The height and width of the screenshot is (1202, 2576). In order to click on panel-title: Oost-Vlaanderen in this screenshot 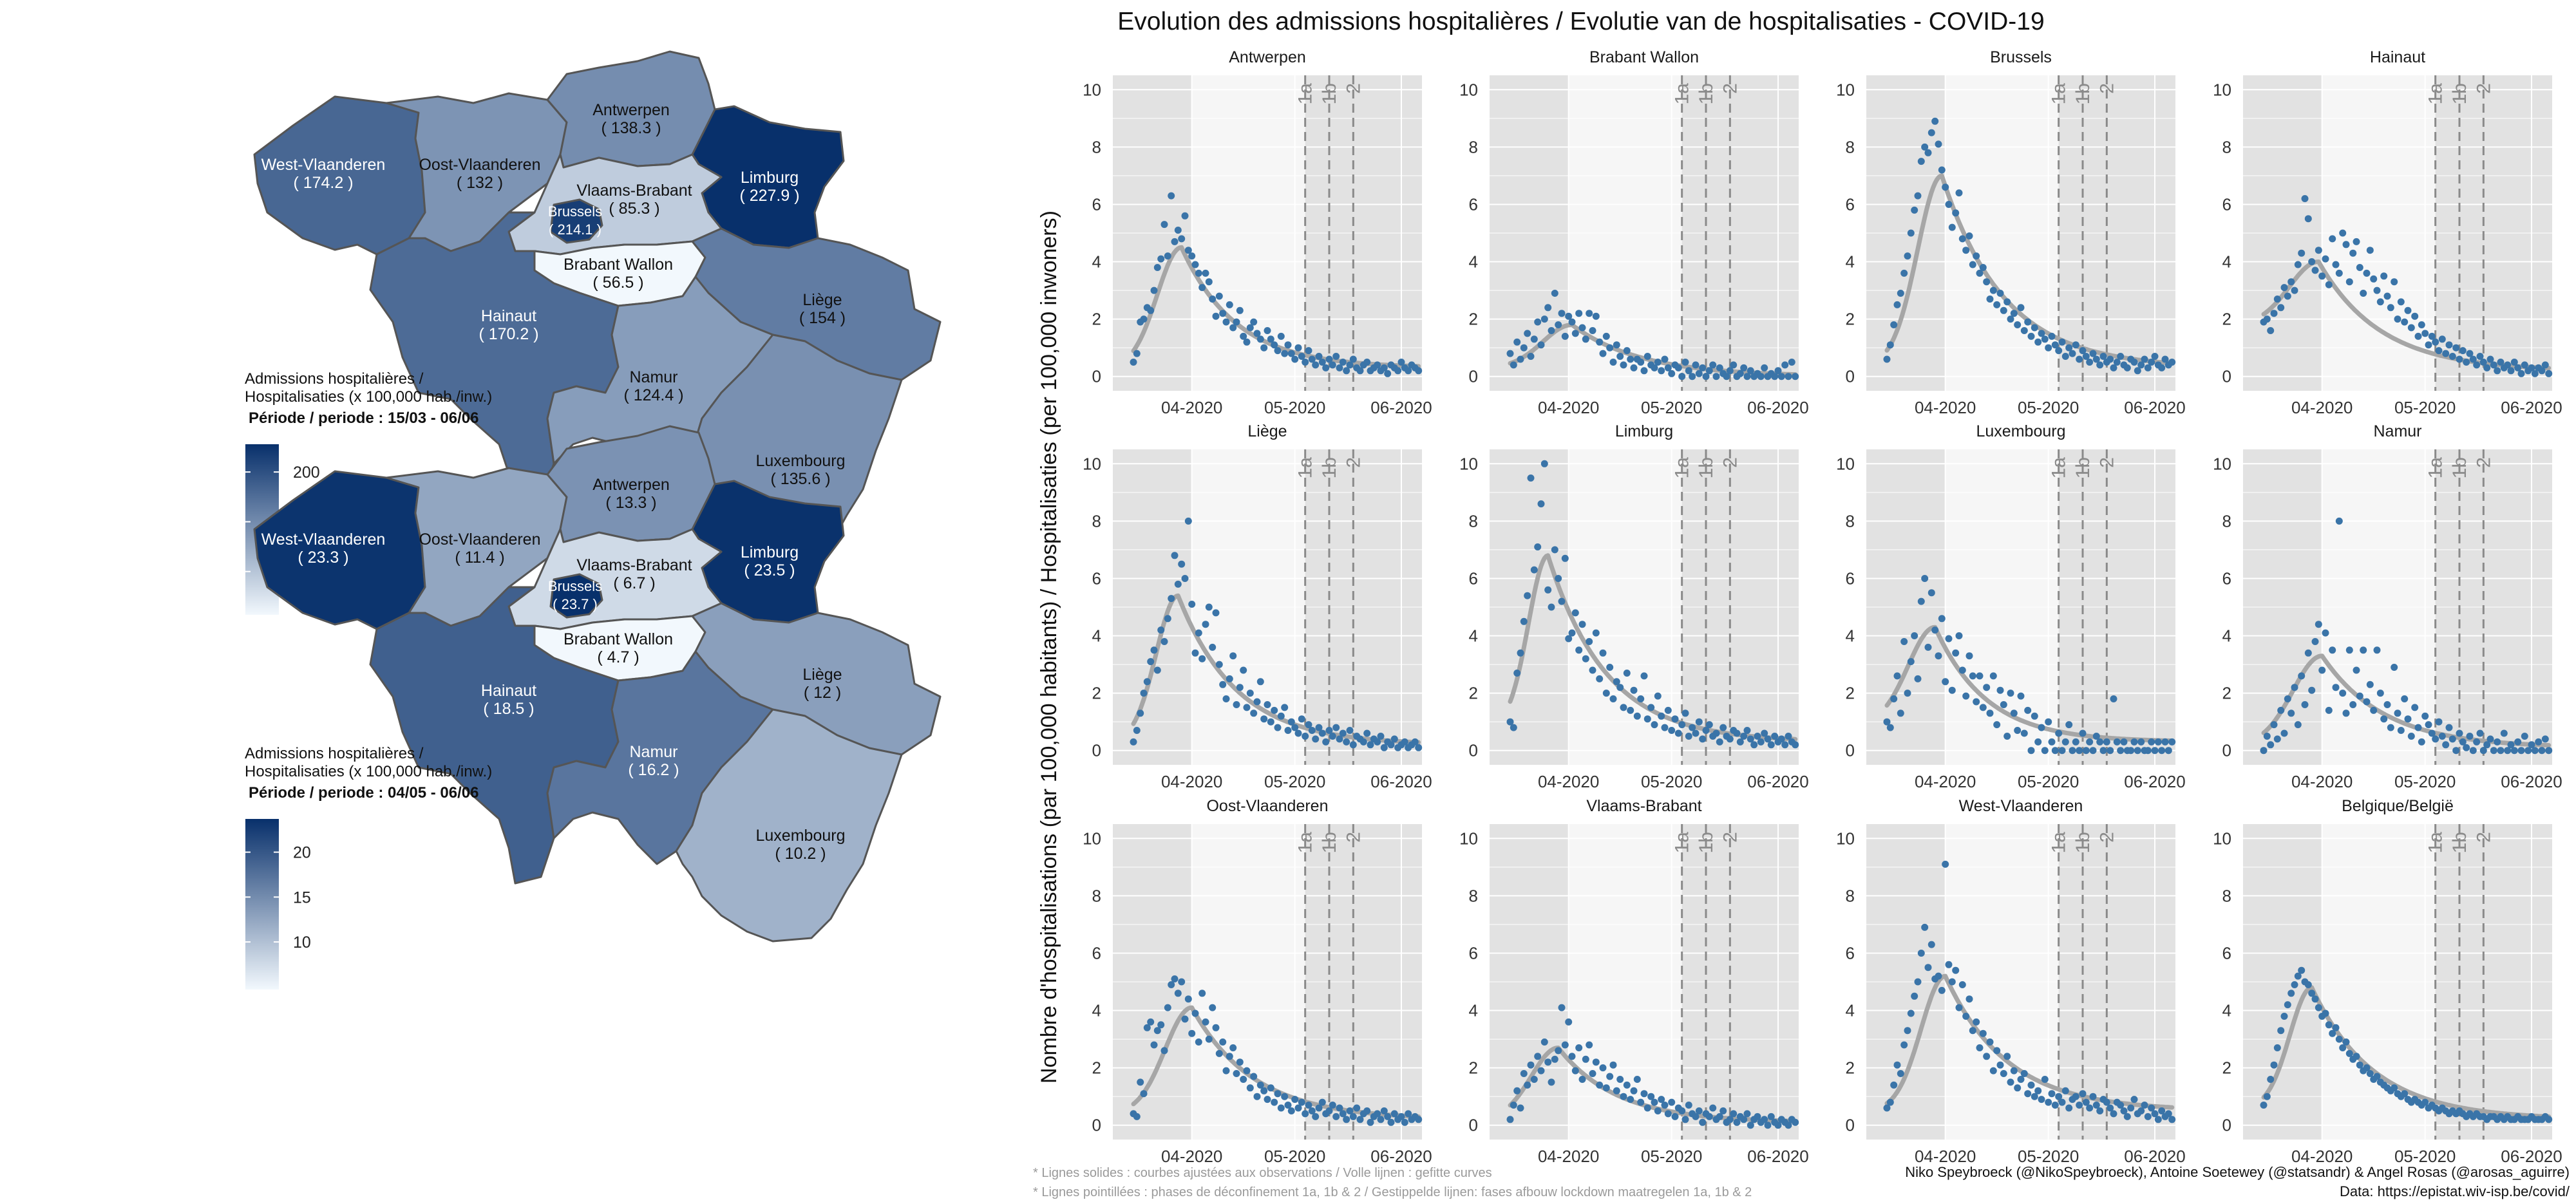, I will do `click(1267, 806)`.